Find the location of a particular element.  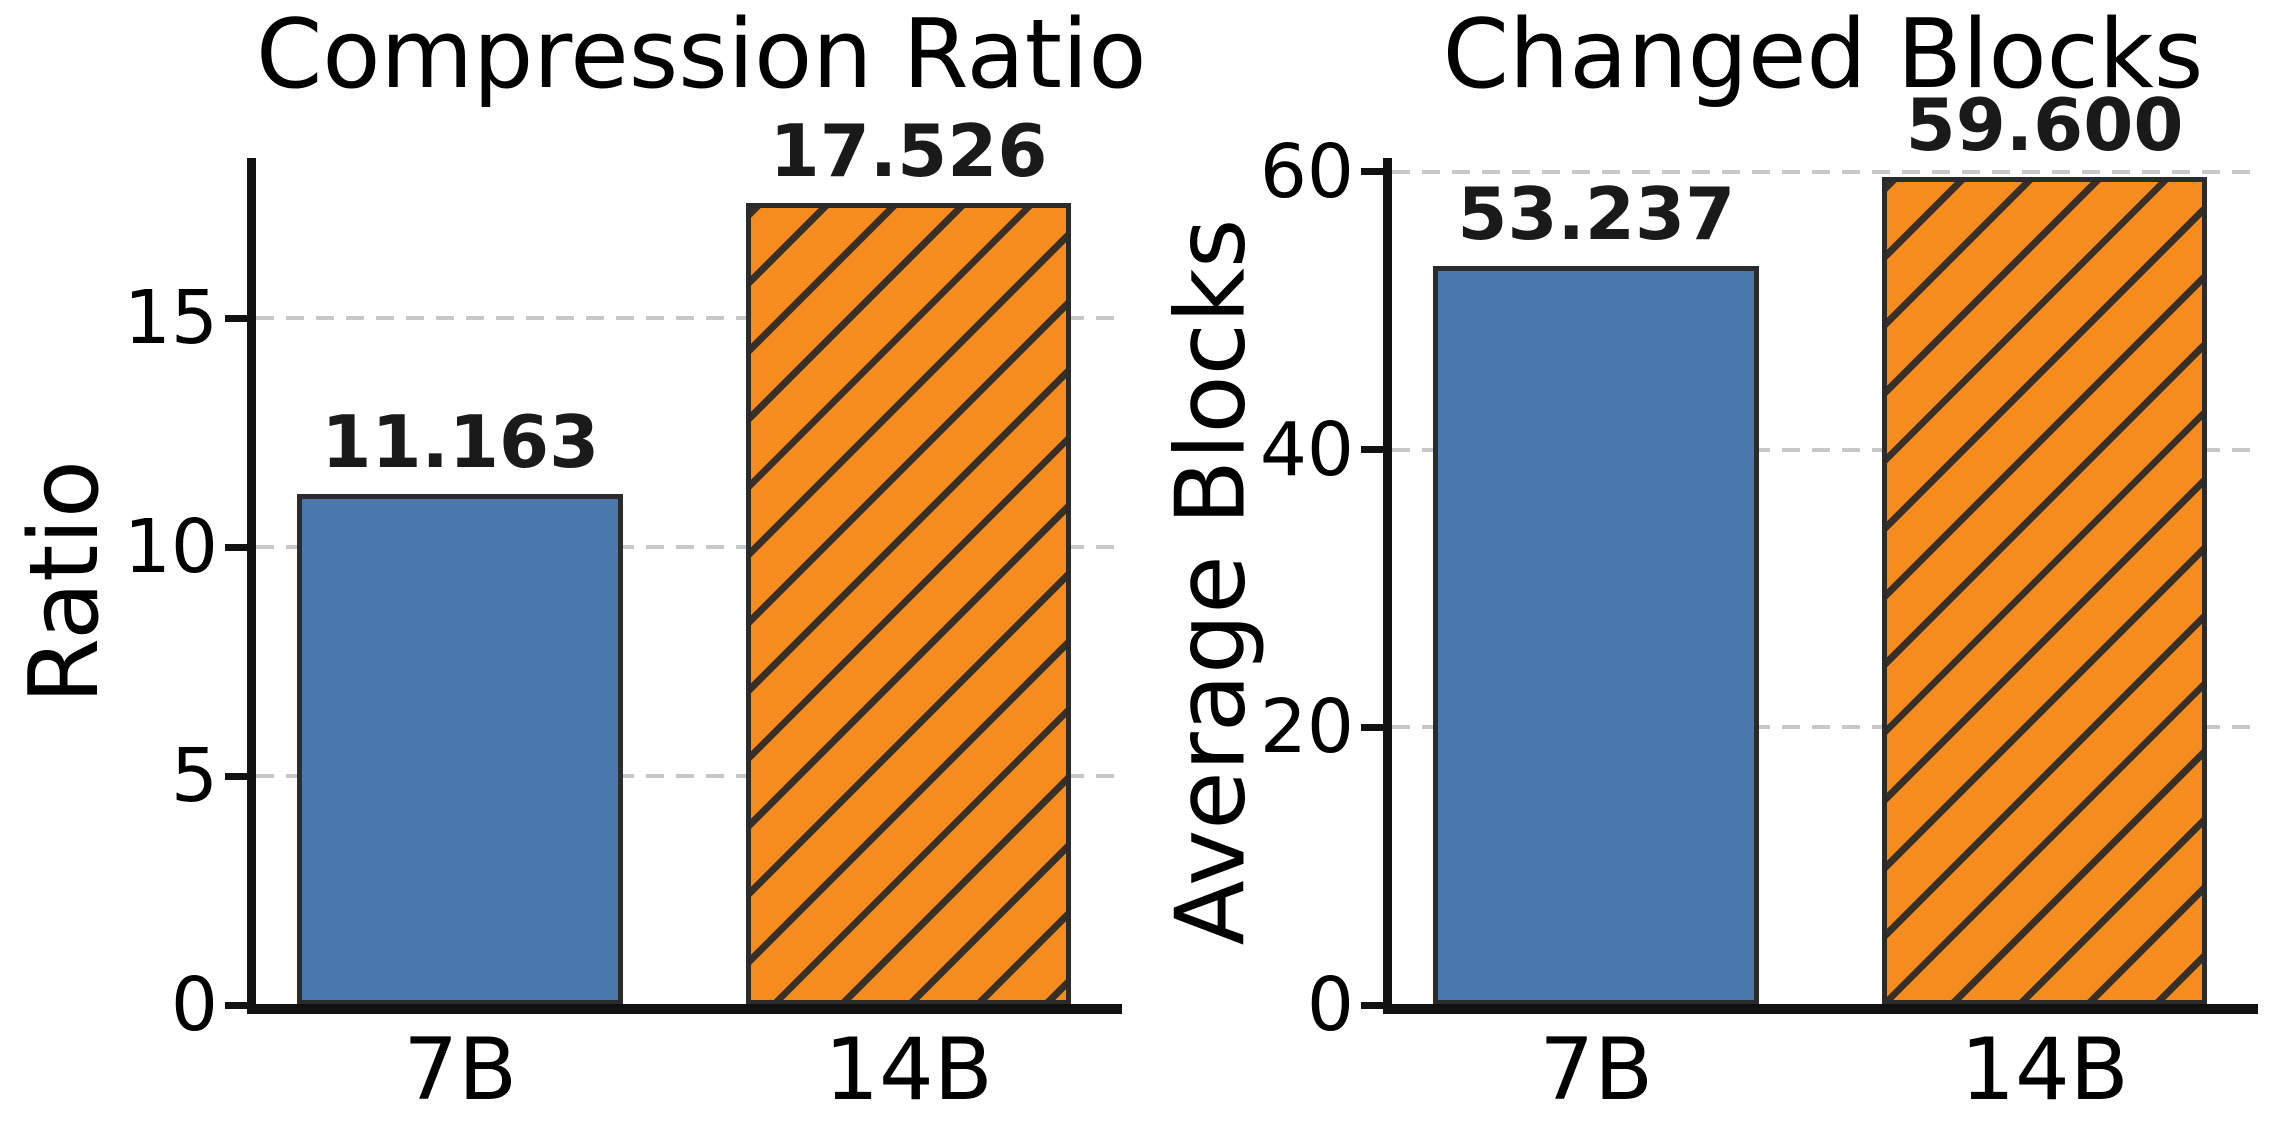

gridline-y20 is located at coordinates (1823, 727).